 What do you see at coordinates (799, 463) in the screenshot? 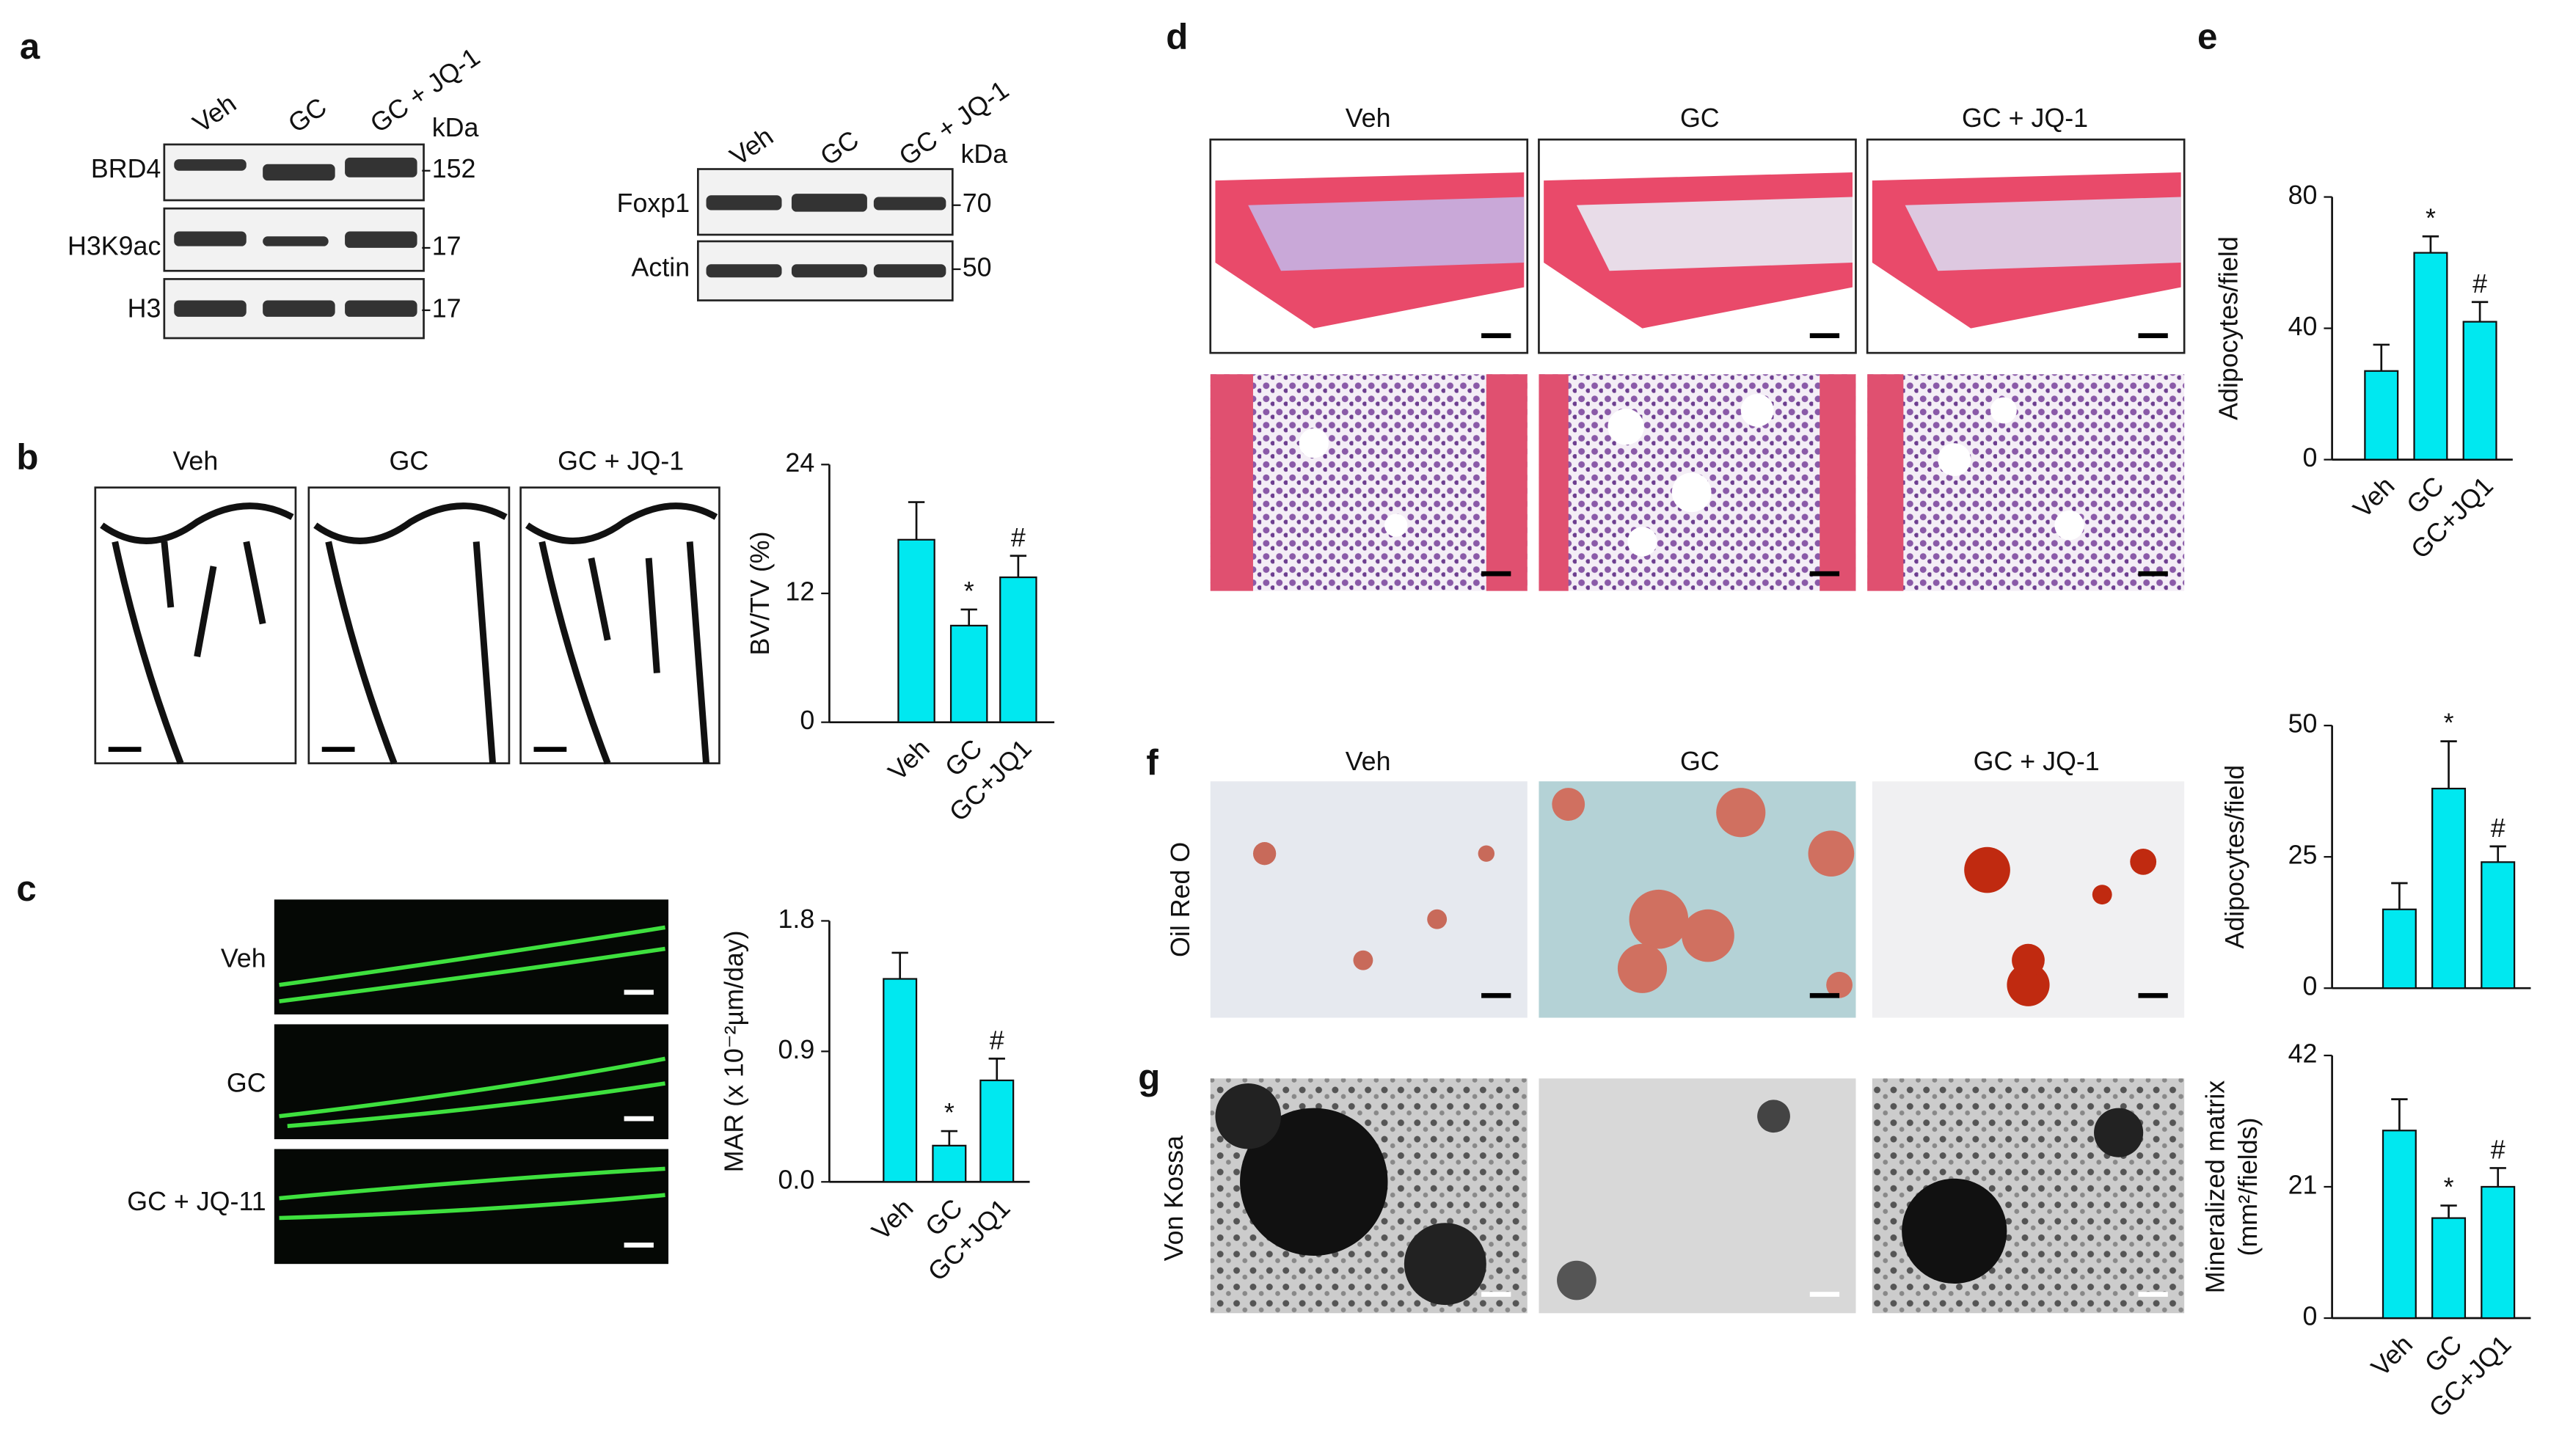
I see `y-tick-label: 24` at bounding box center [799, 463].